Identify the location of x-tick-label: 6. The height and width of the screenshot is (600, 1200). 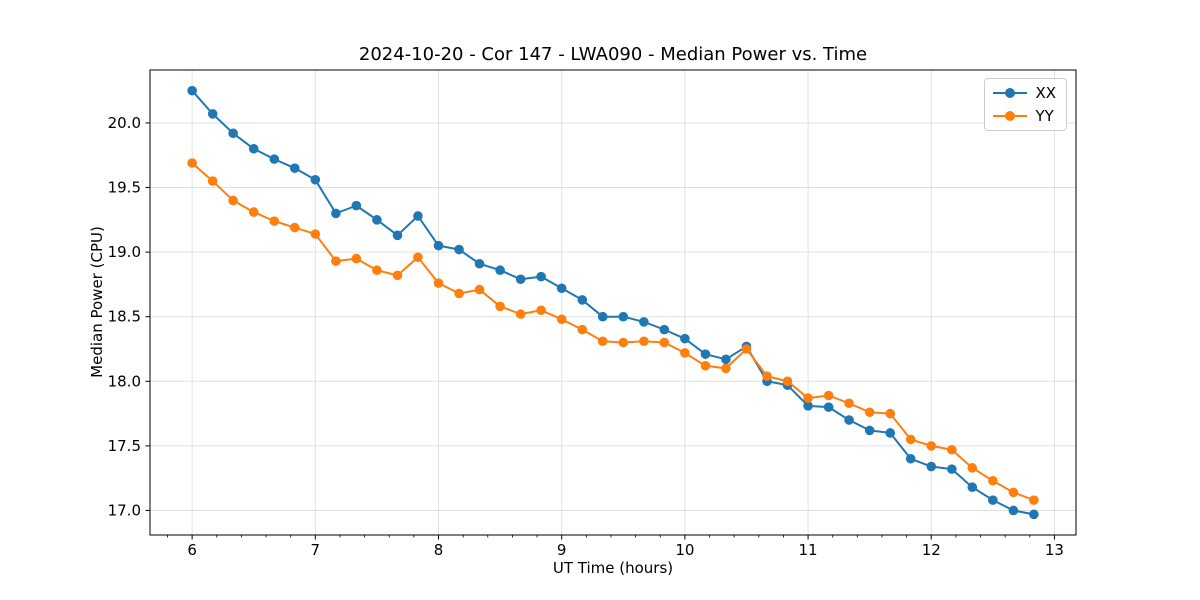
(192, 550).